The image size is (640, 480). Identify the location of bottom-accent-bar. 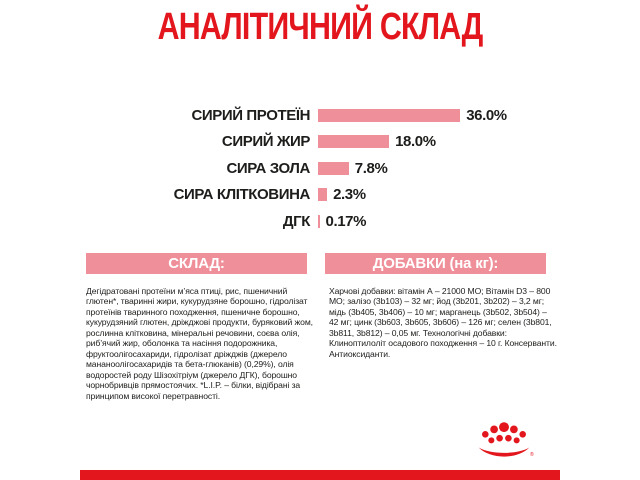
(320, 475).